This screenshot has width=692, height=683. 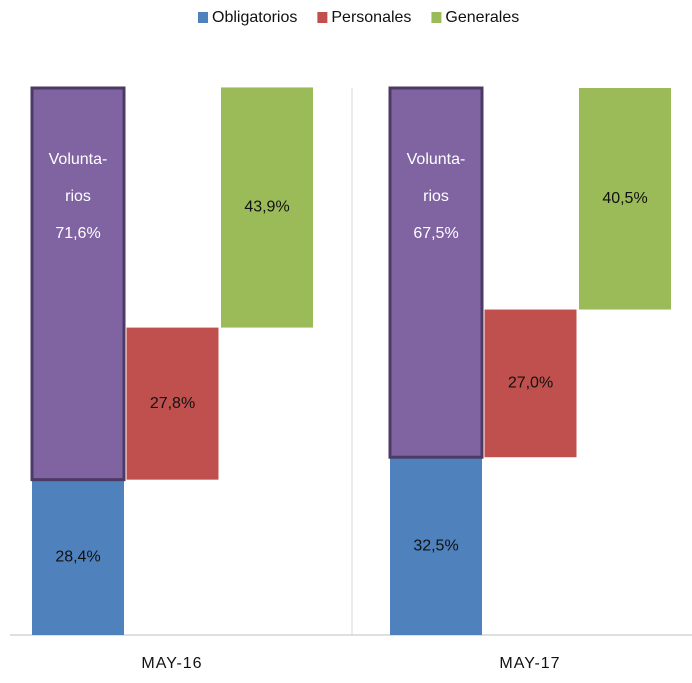 I want to click on value-label: 27,8%, so click(x=172, y=403).